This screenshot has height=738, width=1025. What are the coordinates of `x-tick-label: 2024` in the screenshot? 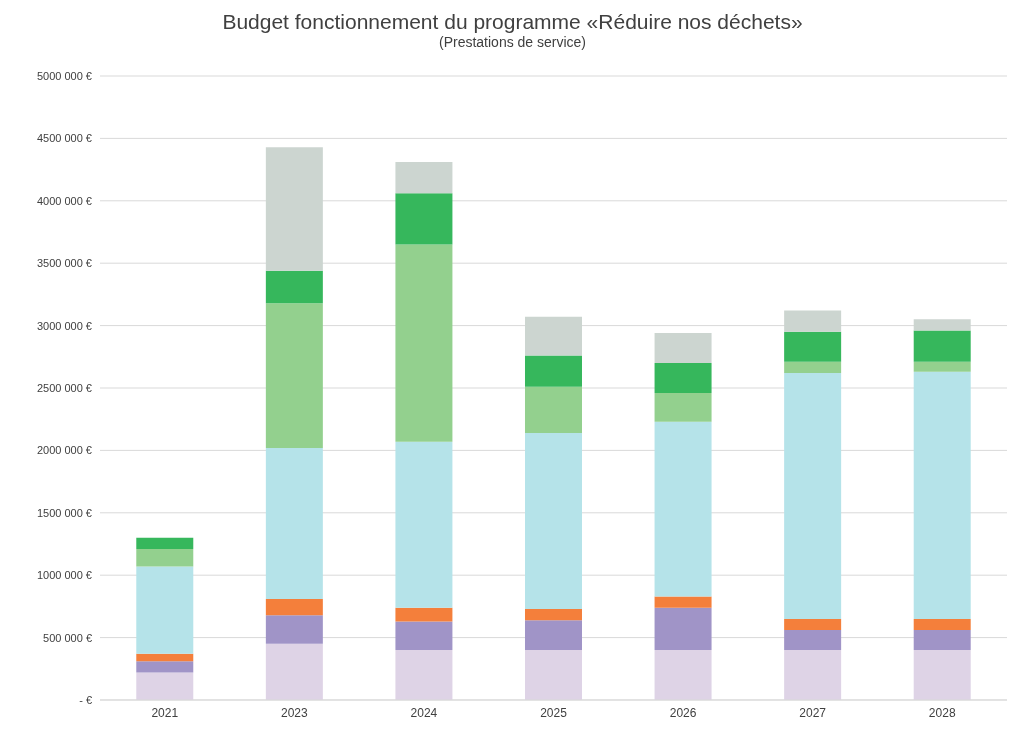 It's located at (424, 712).